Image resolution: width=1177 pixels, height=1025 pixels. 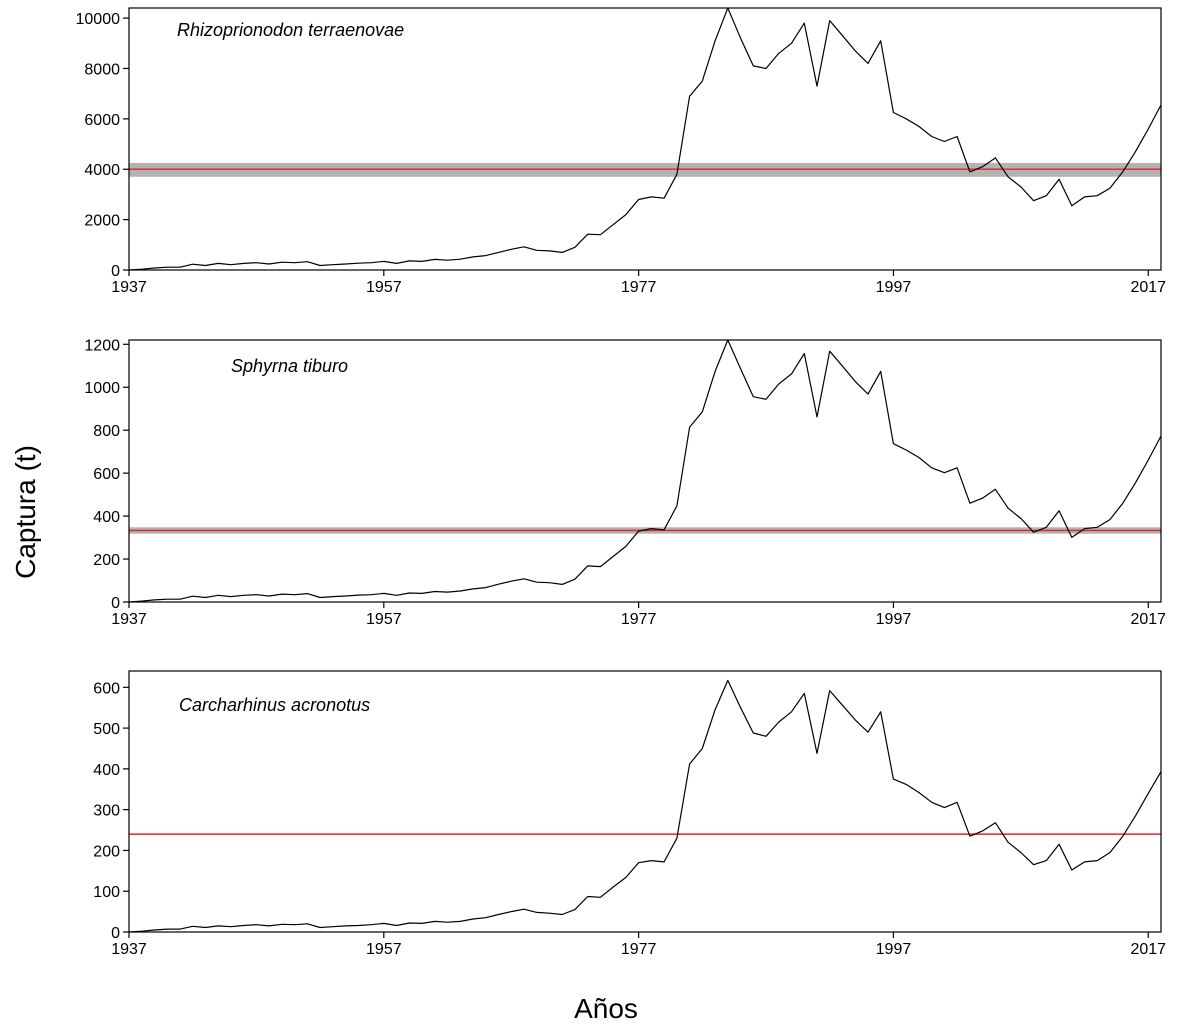 What do you see at coordinates (102, 388) in the screenshot?
I see `y-tick-label: 1000` at bounding box center [102, 388].